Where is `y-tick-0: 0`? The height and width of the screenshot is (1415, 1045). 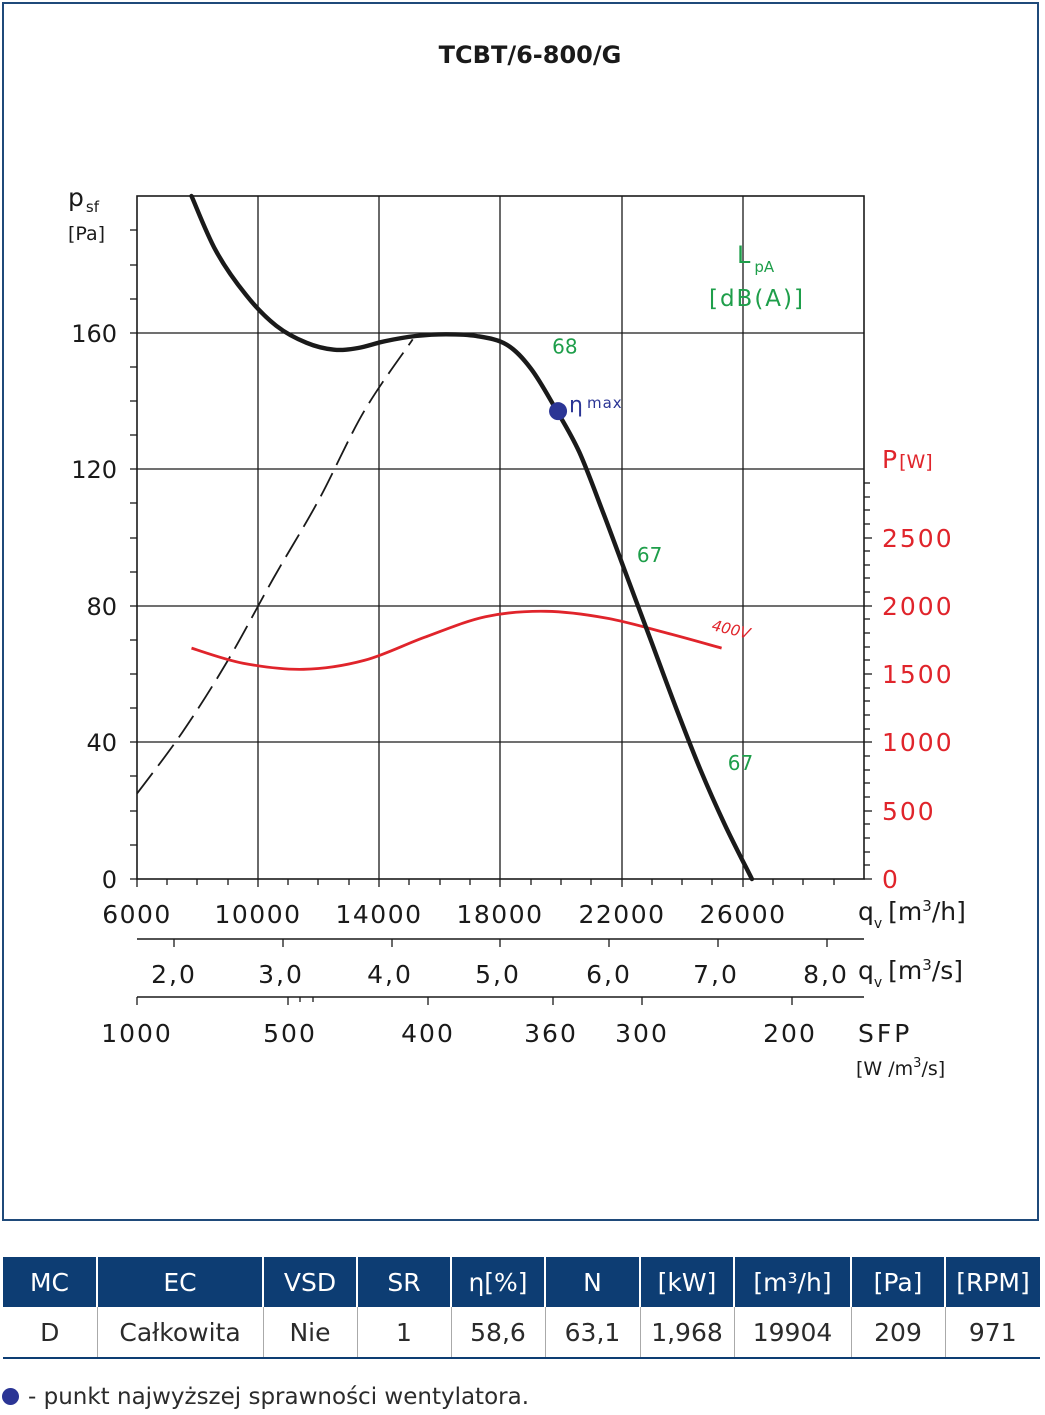
y-tick-0: 0 is located at coordinates (109, 880).